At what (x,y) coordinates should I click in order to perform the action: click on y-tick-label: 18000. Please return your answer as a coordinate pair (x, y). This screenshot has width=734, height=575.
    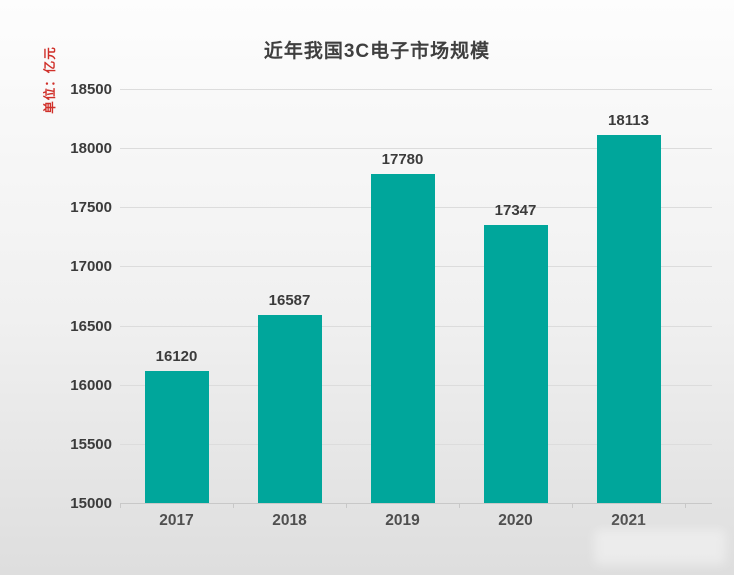
    Looking at the image, I should click on (91, 149).